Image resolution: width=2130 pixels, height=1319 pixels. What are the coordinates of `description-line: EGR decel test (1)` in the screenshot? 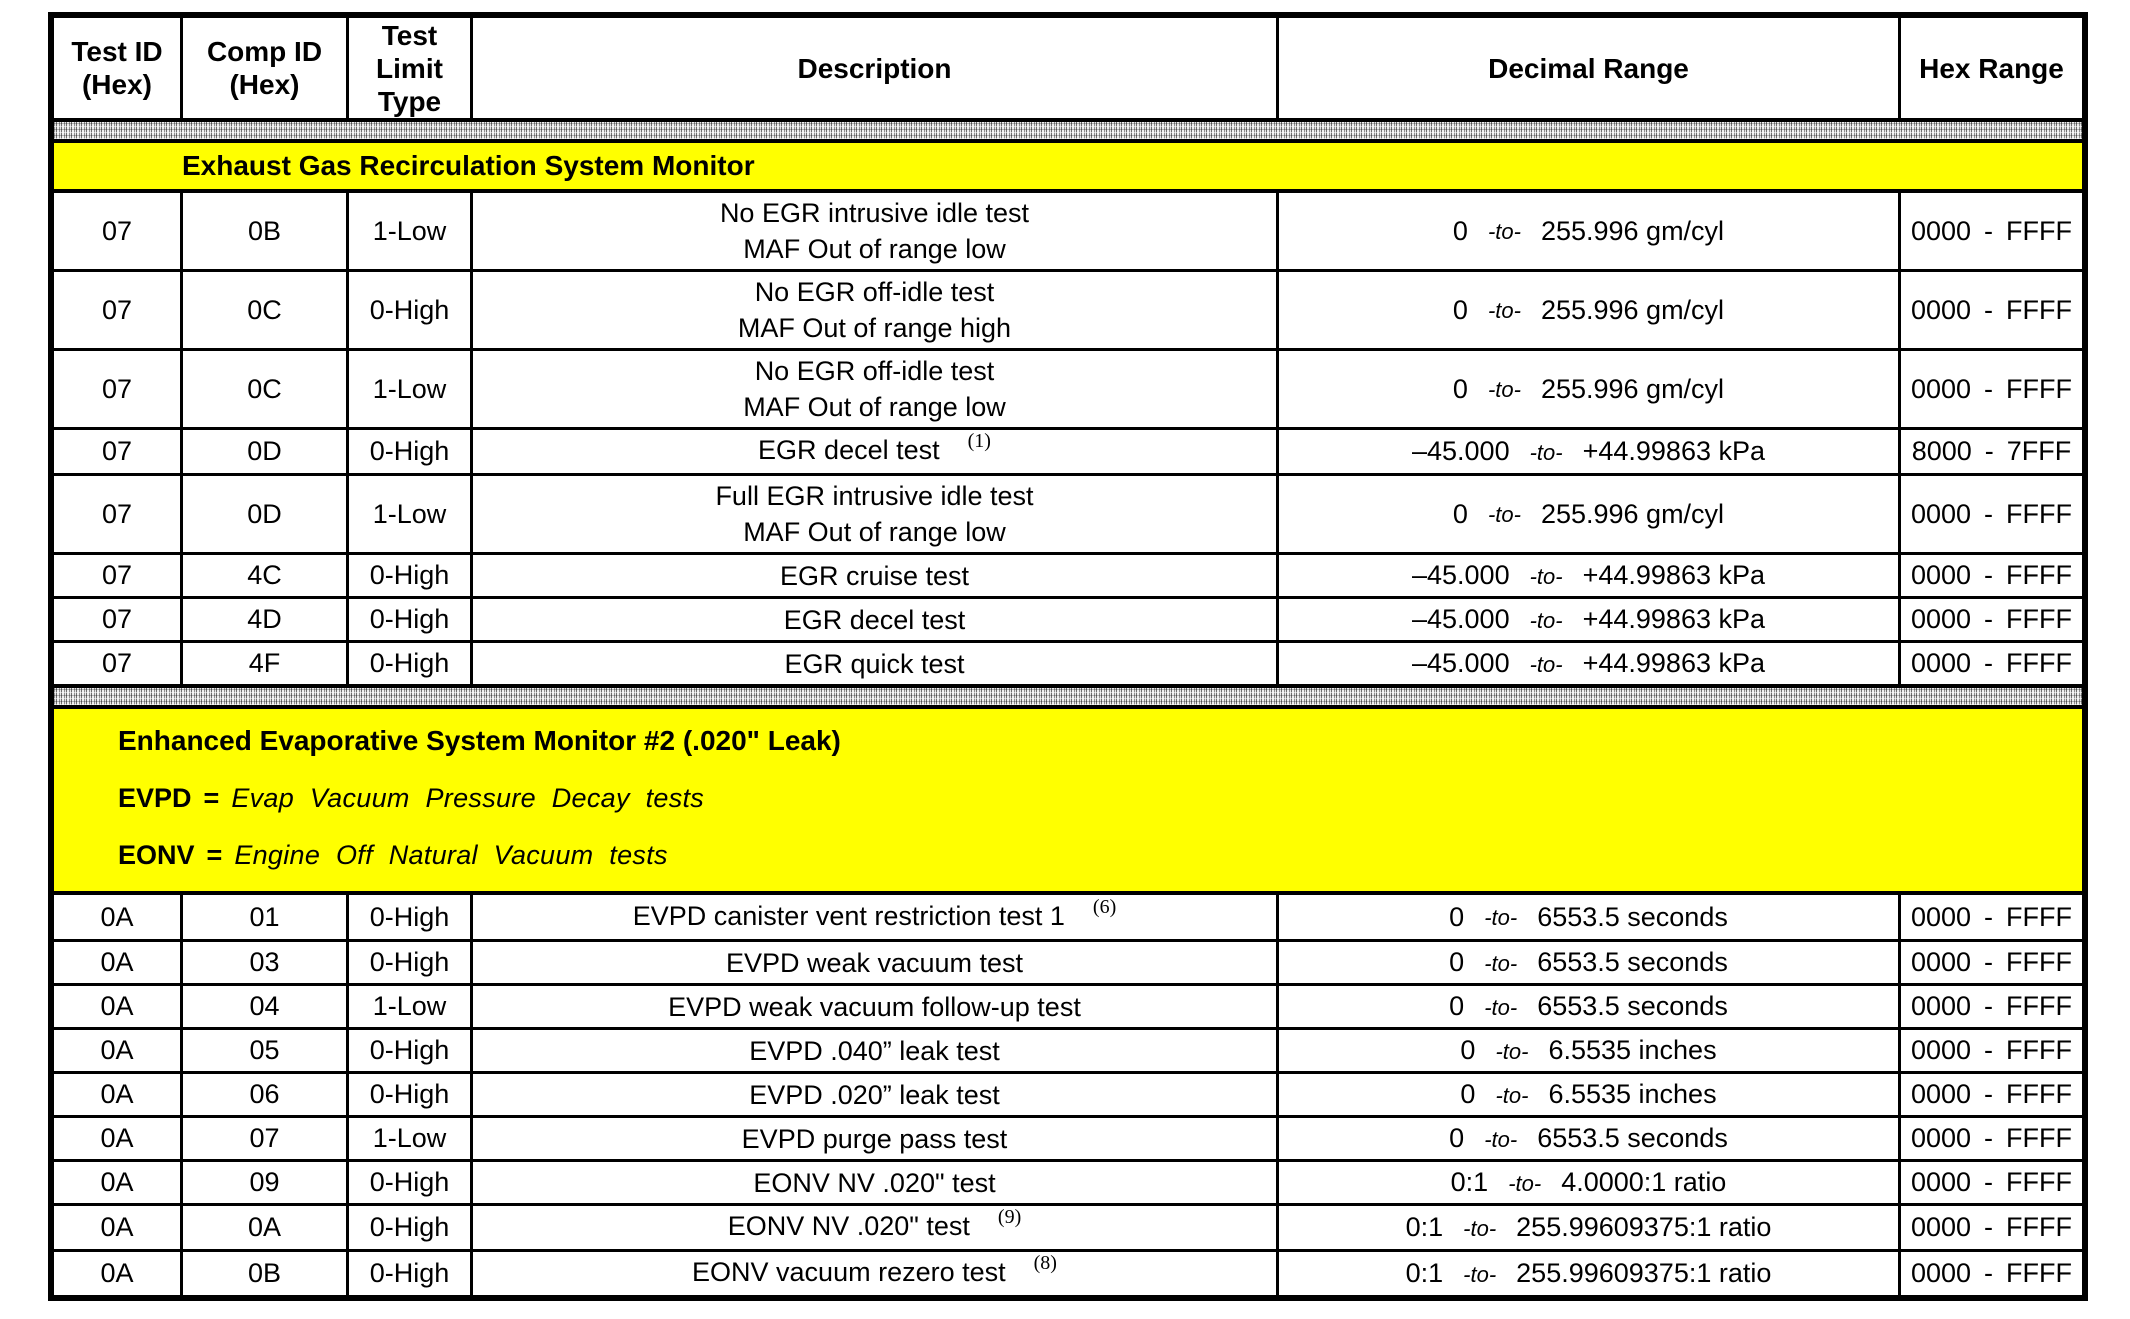 It's located at (874, 450).